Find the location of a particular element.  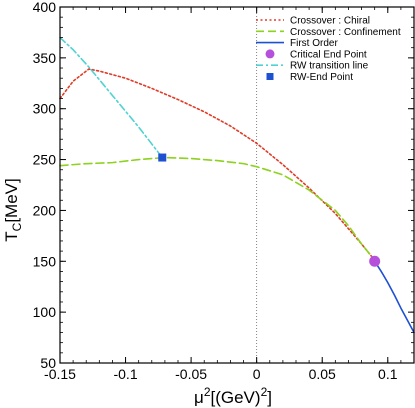

legend-entry-4: Critical End Point is located at coordinates (316, 54).